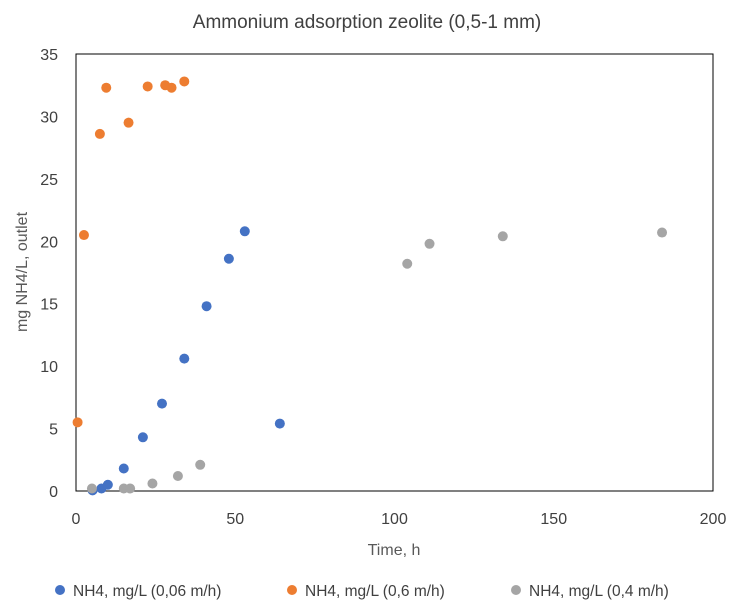  Describe the element at coordinates (22, 271) in the screenshot. I see `y-axis-label: mg NH4/L, outlet` at that location.